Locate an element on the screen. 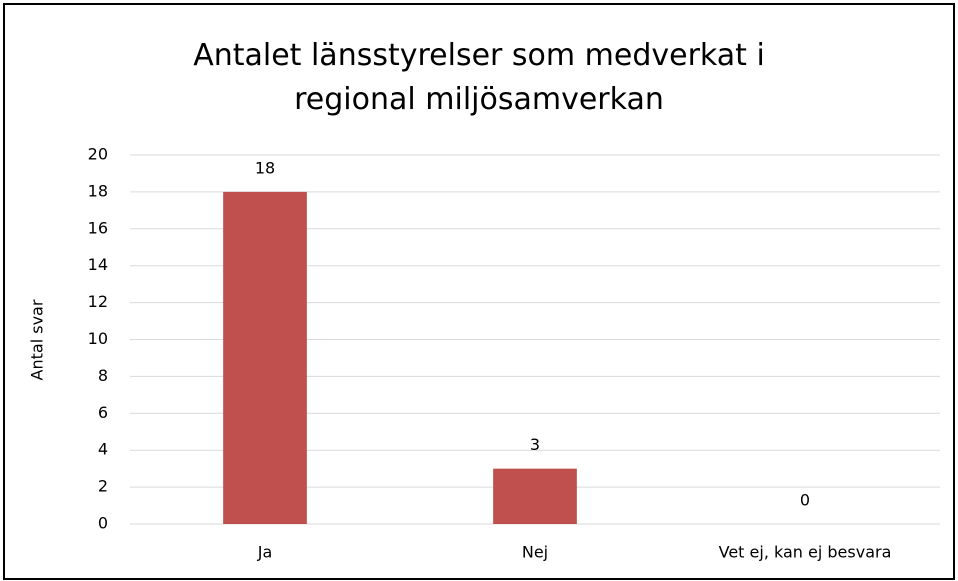  data-label: 3 is located at coordinates (535, 444).